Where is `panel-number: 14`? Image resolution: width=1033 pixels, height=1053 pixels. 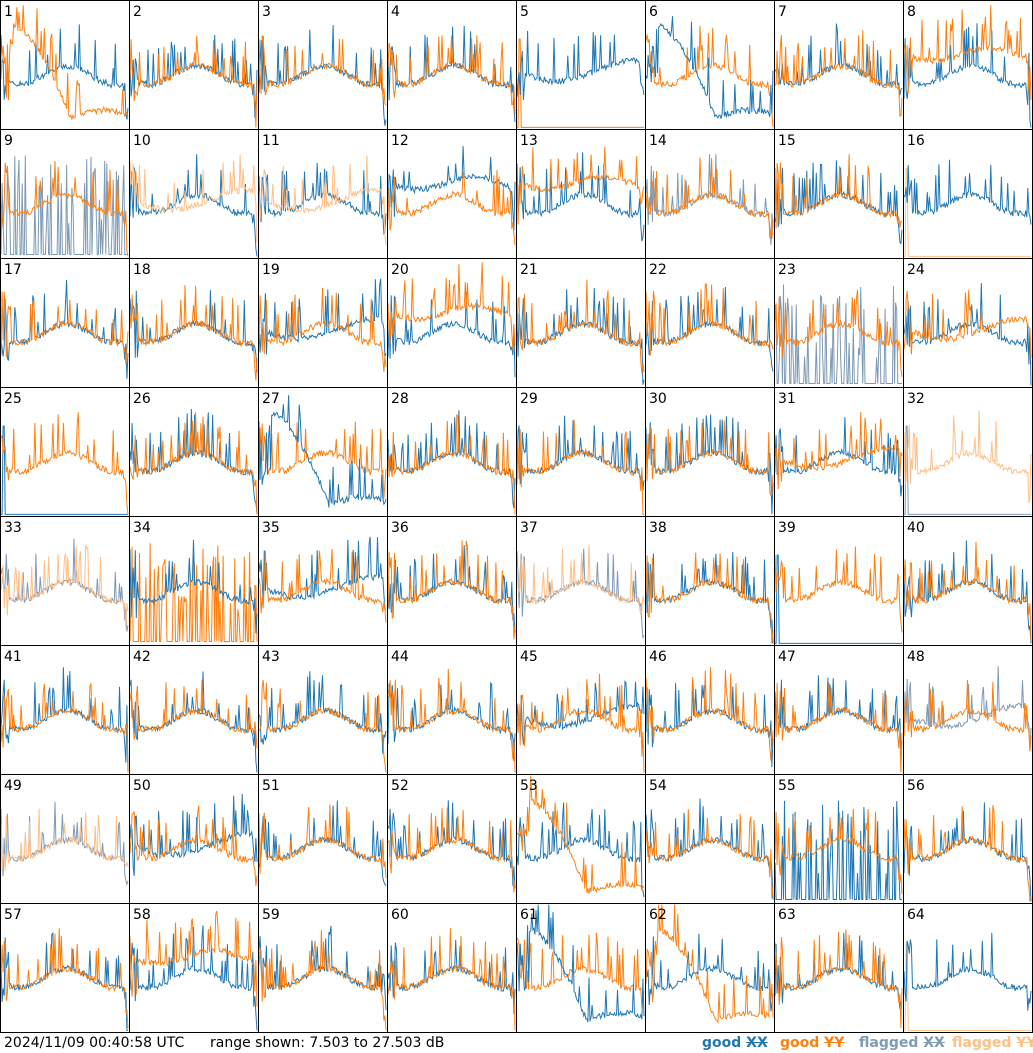 panel-number: 14 is located at coordinates (658, 141).